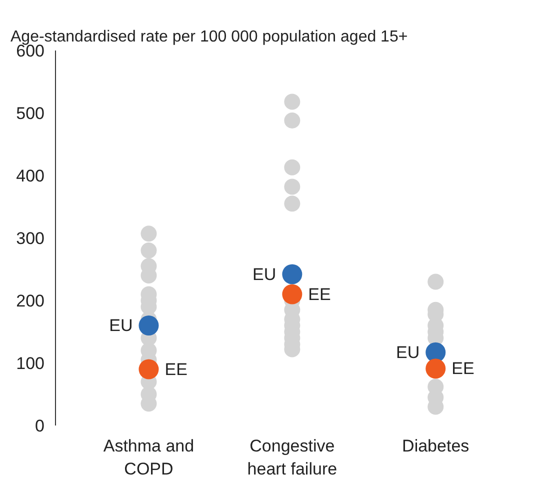  What do you see at coordinates (30, 301) in the screenshot?
I see `y-tick-label: 200` at bounding box center [30, 301].